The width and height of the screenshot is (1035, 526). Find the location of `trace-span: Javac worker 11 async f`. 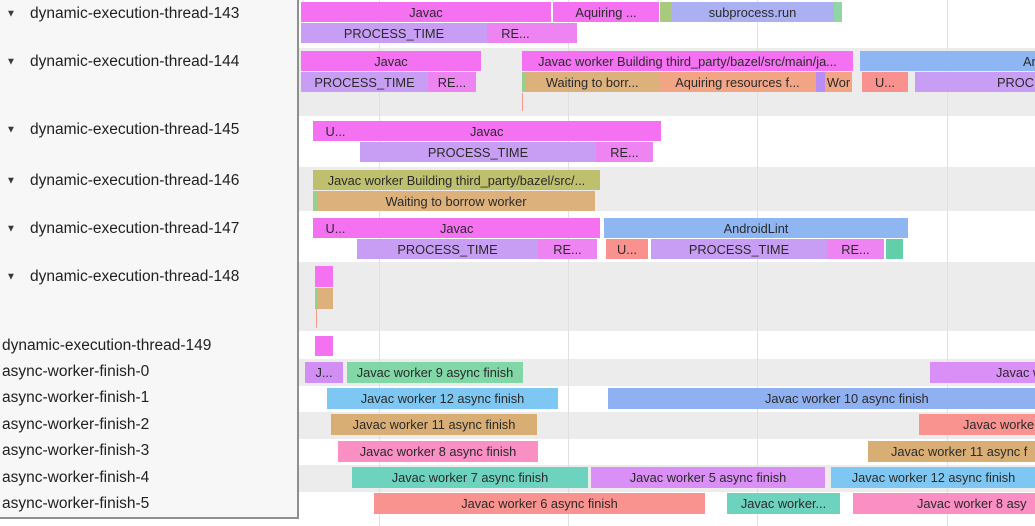

trace-span: Javac worker 11 async f is located at coordinates (951, 451).